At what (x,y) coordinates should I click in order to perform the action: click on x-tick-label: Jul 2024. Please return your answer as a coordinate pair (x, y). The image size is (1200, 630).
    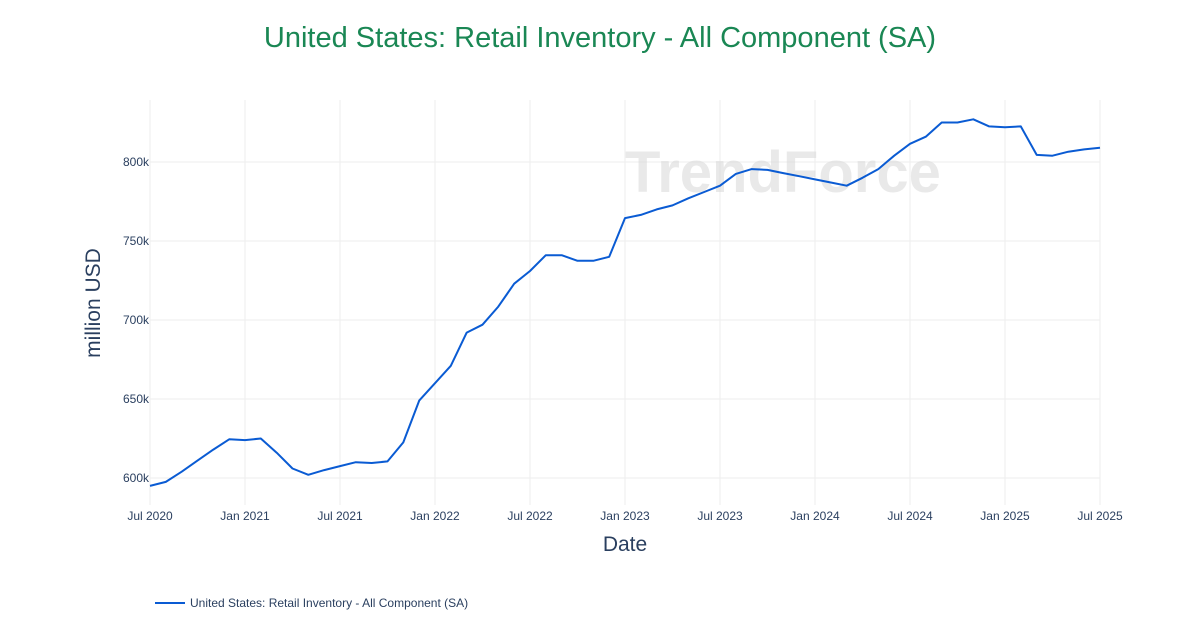
    Looking at the image, I should click on (910, 516).